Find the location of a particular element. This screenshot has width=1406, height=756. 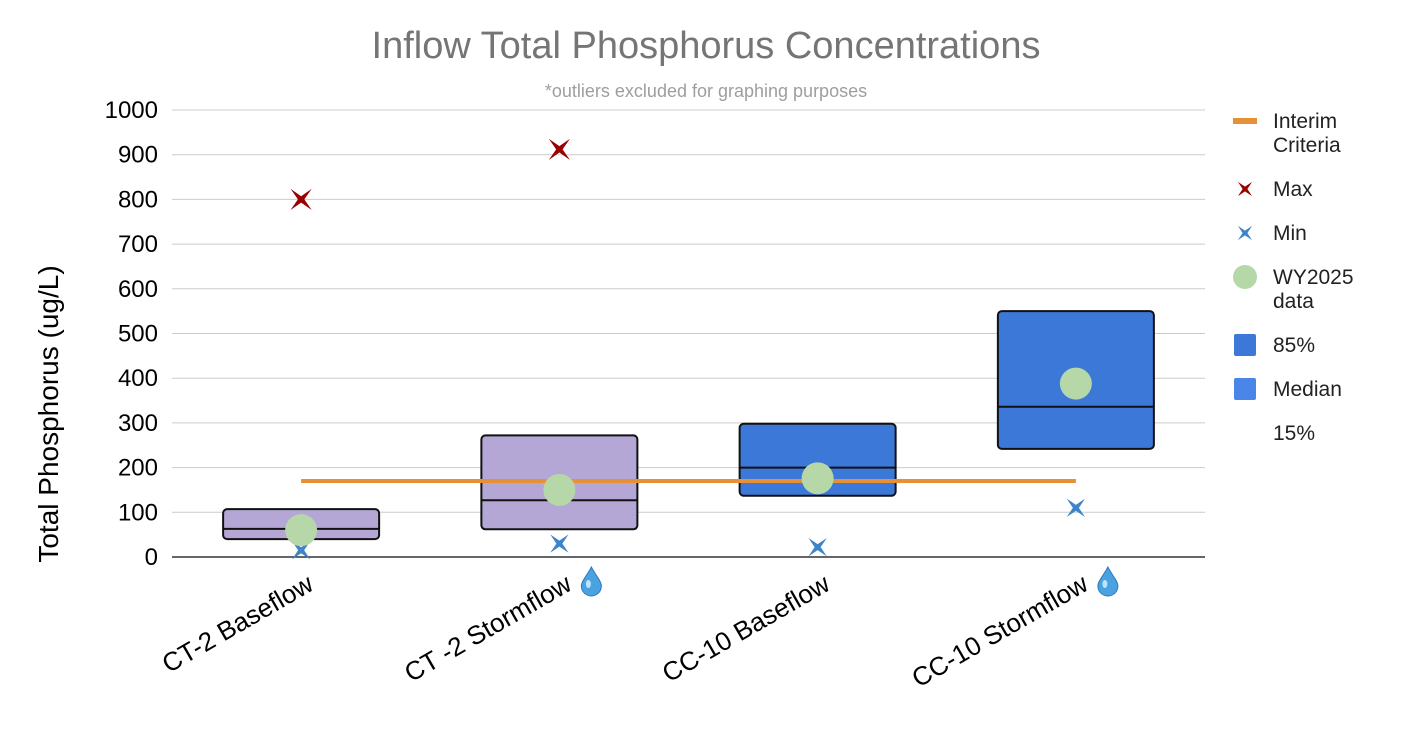

x-tick-label: CC-10 Baseflow is located at coordinates (746, 628).